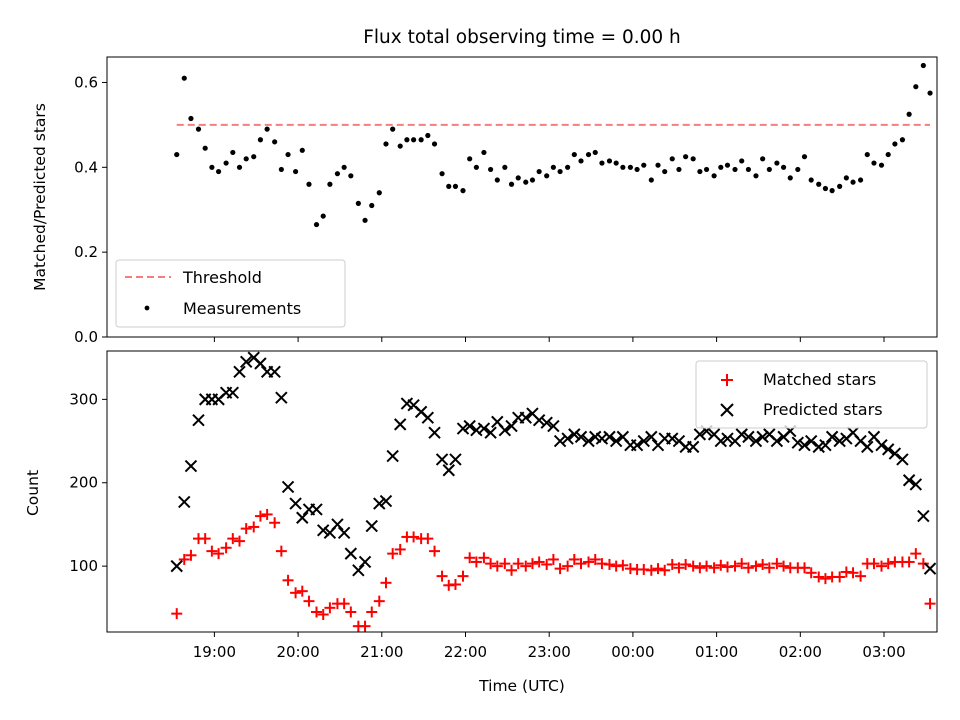 The image size is (960, 720). Describe the element at coordinates (381, 652) in the screenshot. I see `x-tick-label: 21:00` at that location.